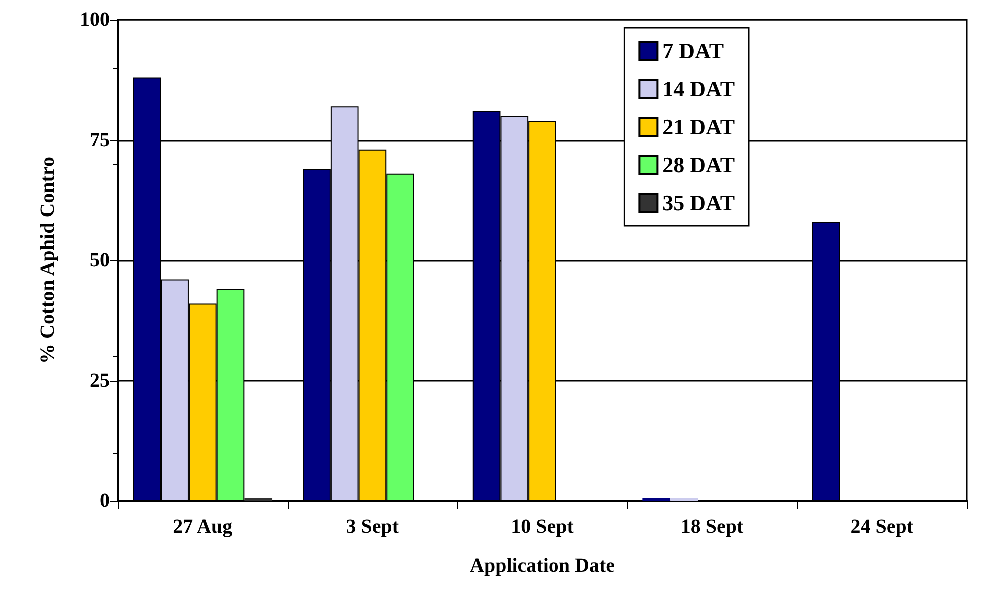 The height and width of the screenshot is (609, 987). What do you see at coordinates (699, 203) in the screenshot?
I see `legend-label: 35 DAT` at bounding box center [699, 203].